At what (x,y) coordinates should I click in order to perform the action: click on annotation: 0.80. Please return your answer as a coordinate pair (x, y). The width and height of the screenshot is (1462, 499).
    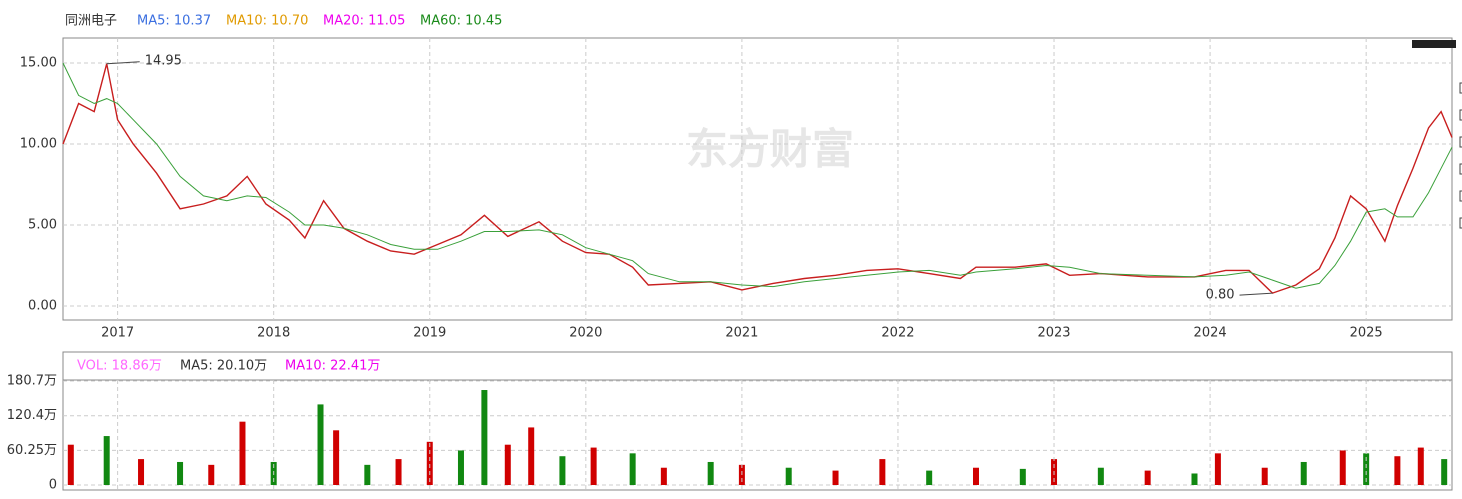
    Looking at the image, I should click on (1220, 295).